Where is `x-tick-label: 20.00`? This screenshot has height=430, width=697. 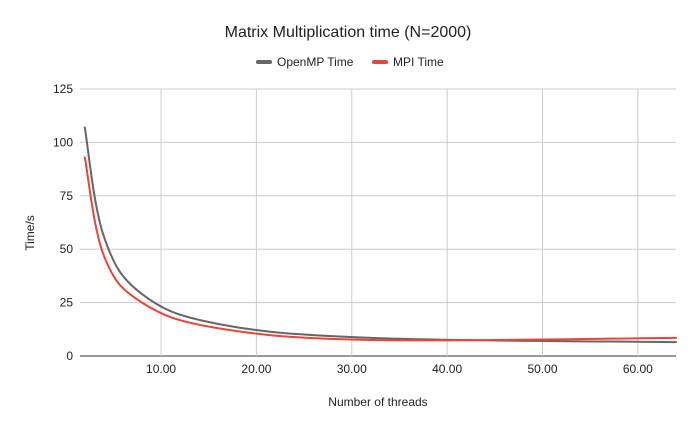 x-tick-label: 20.00 is located at coordinates (256, 369).